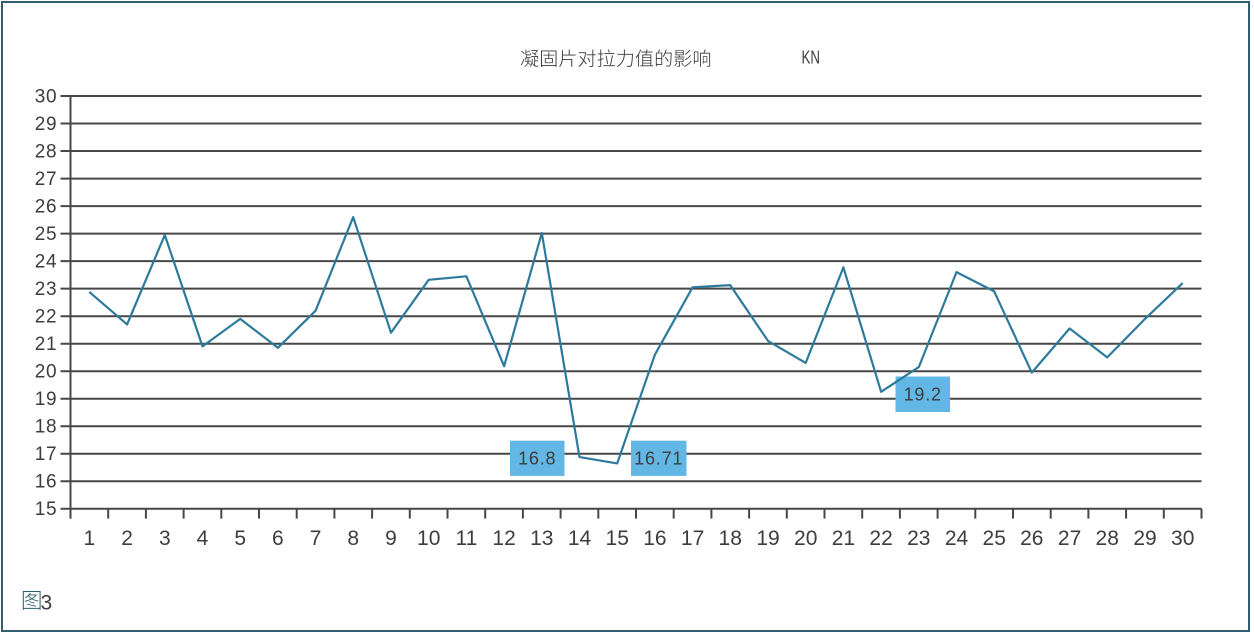 The height and width of the screenshot is (633, 1254). What do you see at coordinates (428, 538) in the screenshot?
I see `svg-text: 10` at bounding box center [428, 538].